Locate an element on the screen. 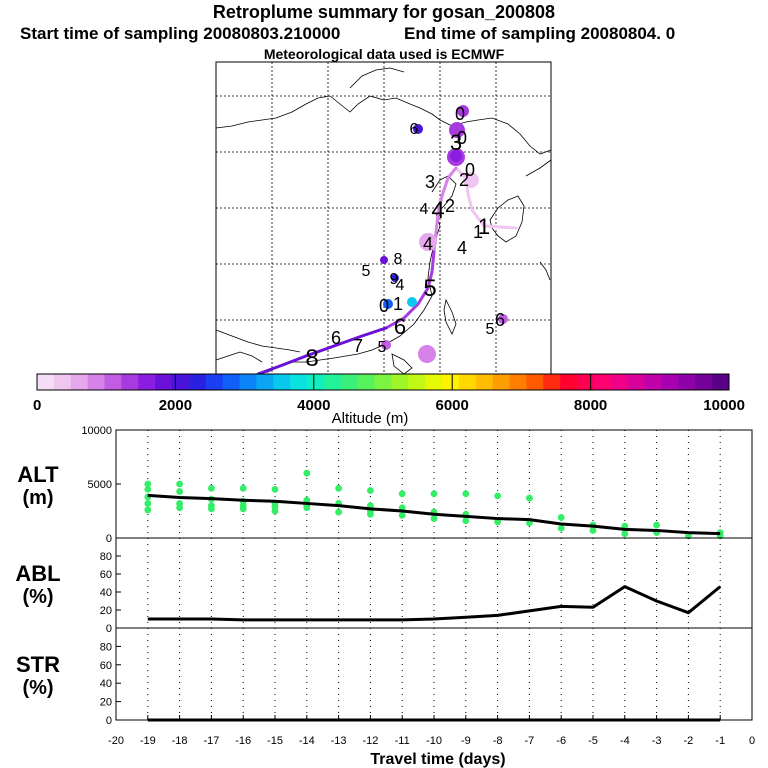  x-tick-label: -2 is located at coordinates (689, 741).